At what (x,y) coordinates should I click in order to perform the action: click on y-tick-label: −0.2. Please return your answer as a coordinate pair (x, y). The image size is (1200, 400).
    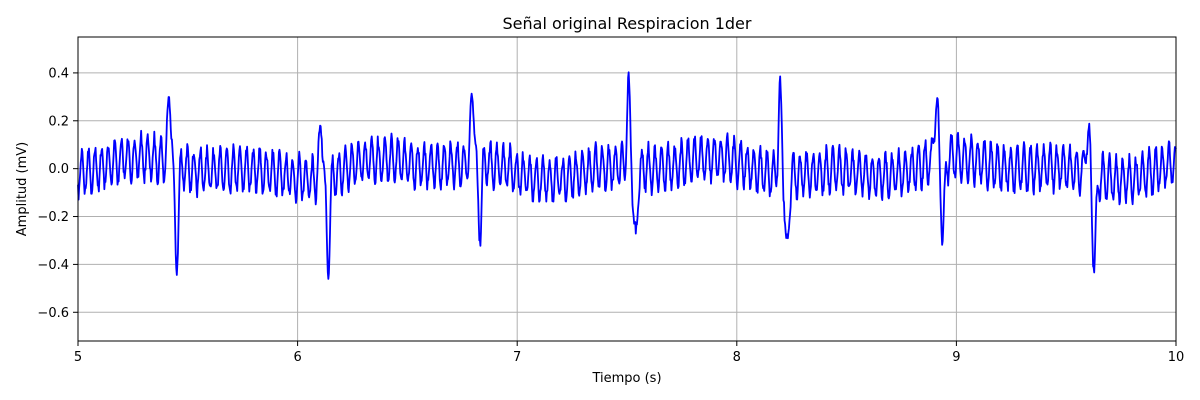
    Looking at the image, I should click on (53, 217).